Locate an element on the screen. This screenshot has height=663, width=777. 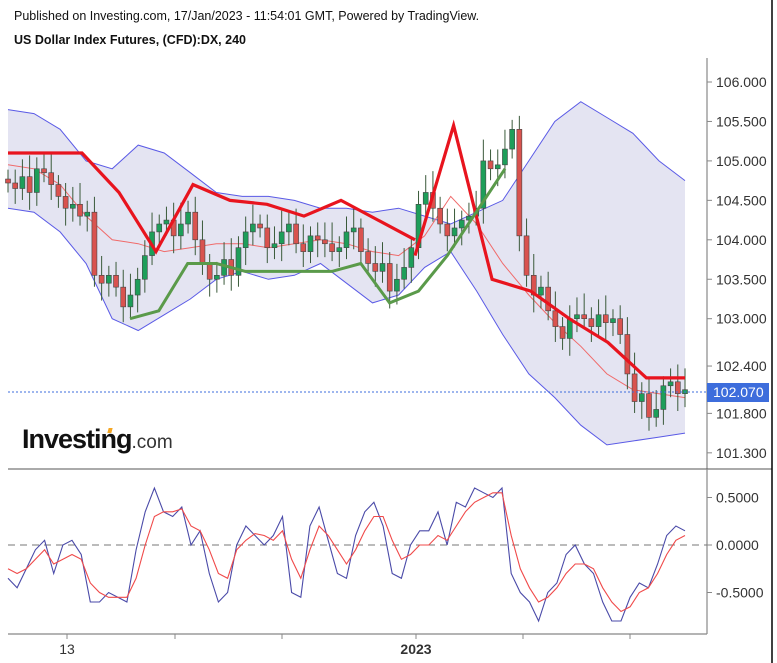
svg-text: 105.000 is located at coordinates (741, 161).